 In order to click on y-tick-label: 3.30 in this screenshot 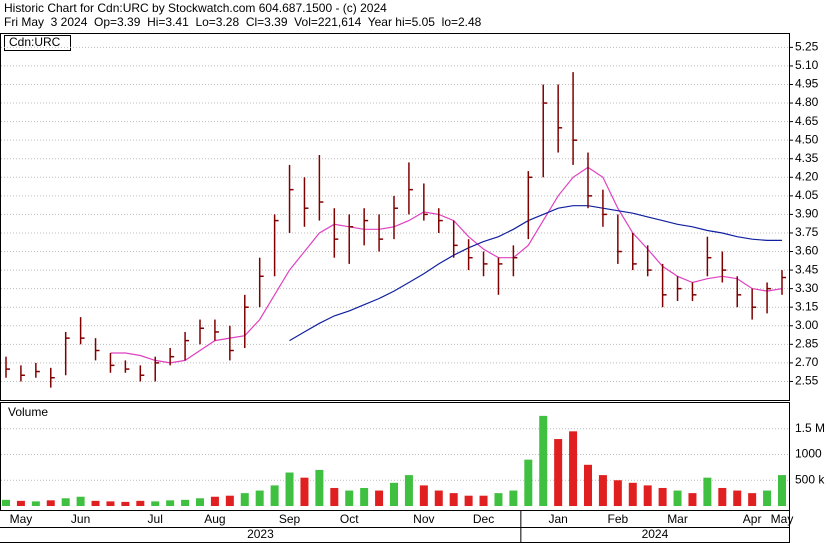, I will do `click(807, 288)`.